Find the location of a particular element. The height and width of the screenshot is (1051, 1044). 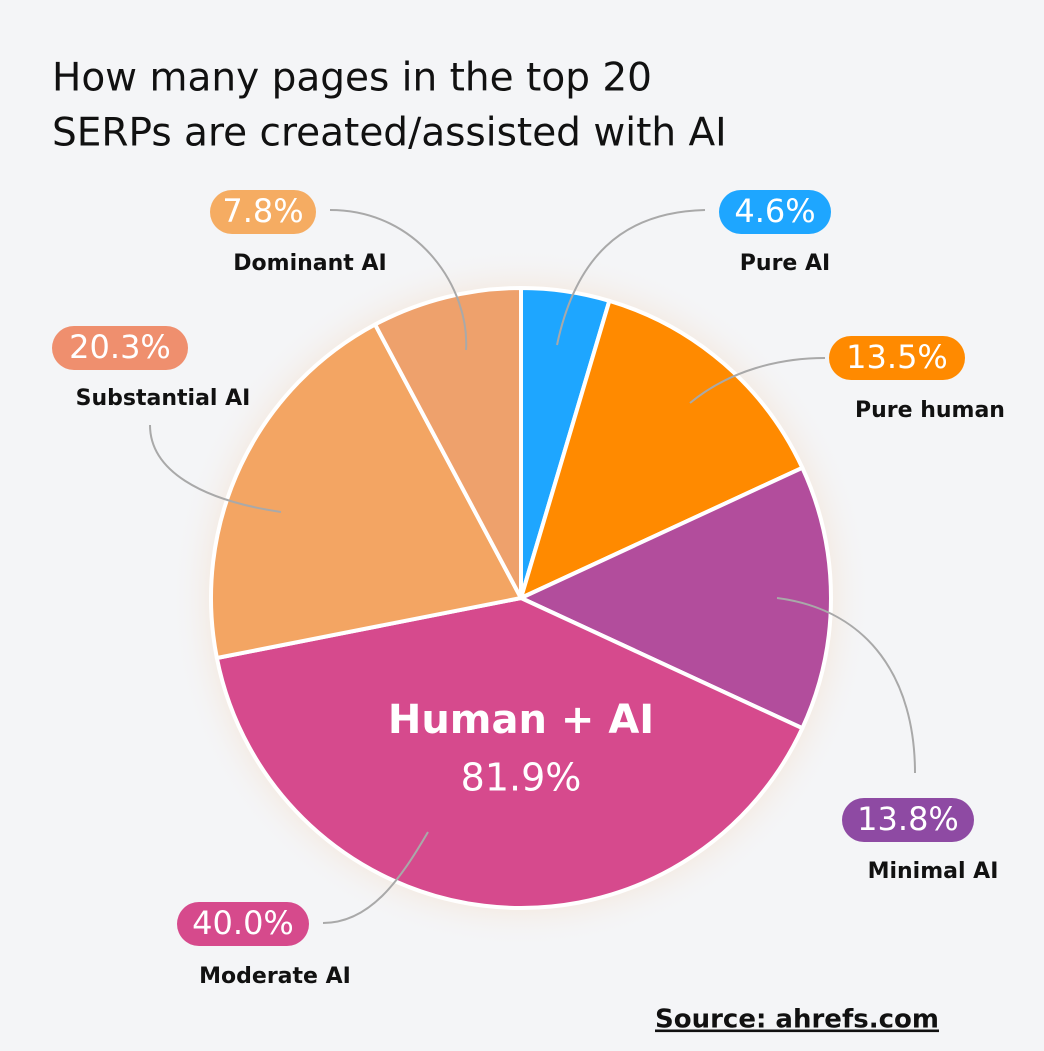

category-label: Dominant AI is located at coordinates (309, 263).